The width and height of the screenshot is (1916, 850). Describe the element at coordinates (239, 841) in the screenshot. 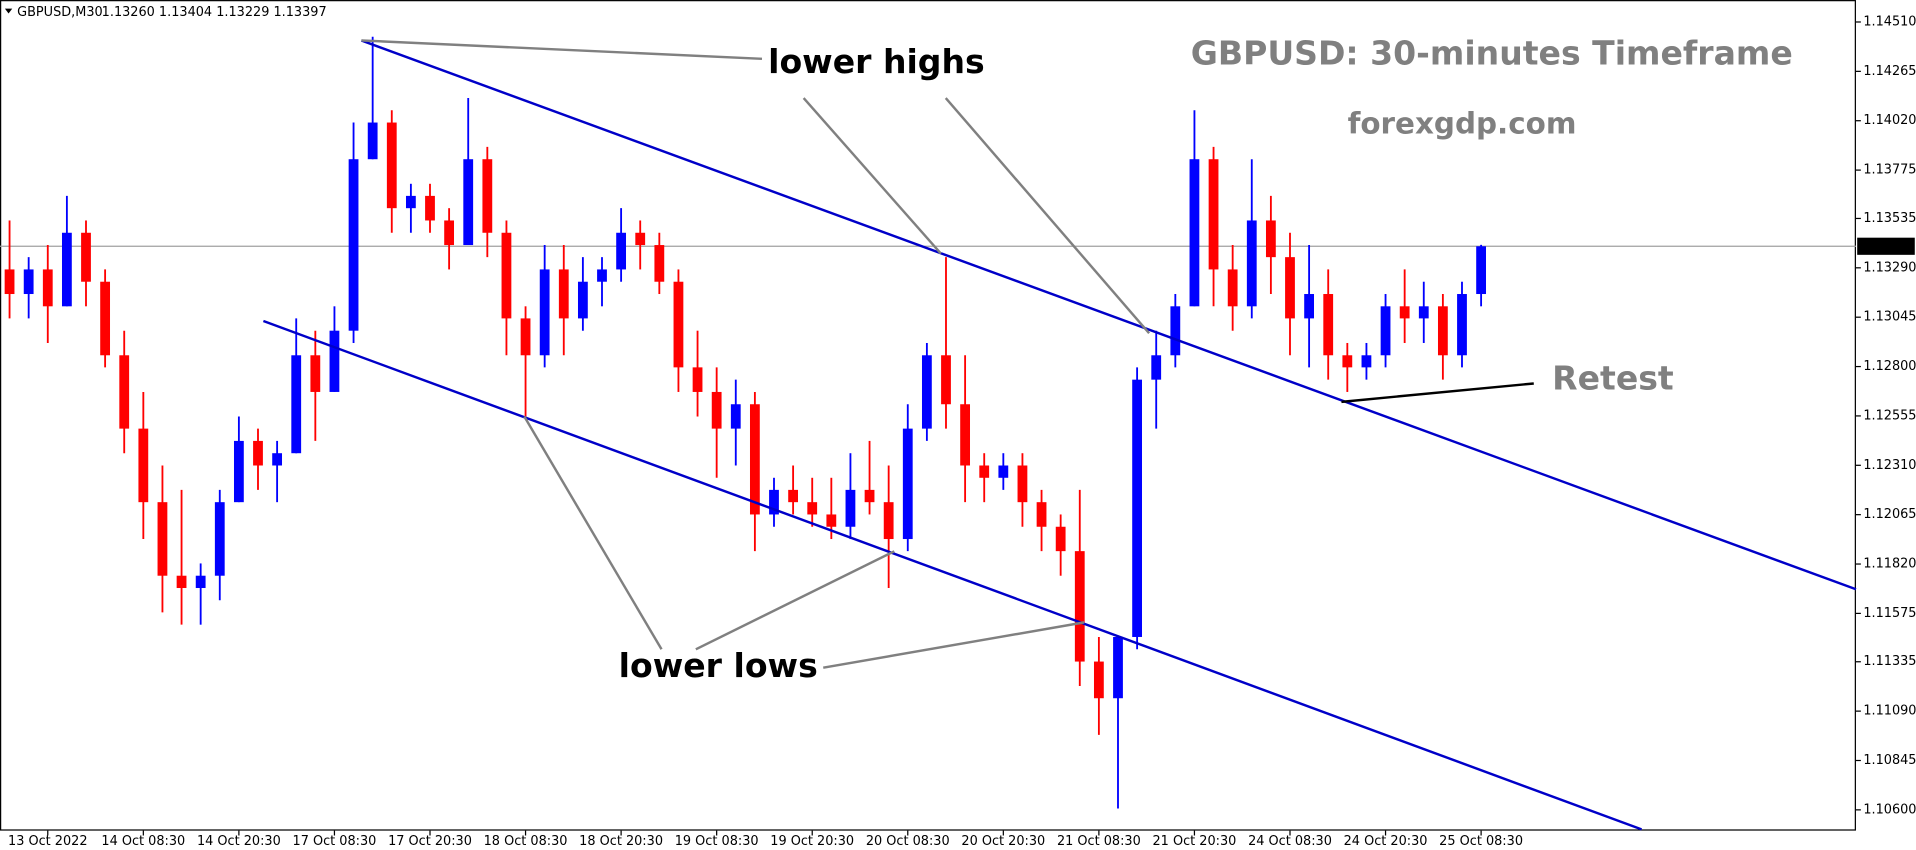

I see `x-tick-label: 14 Oct 20:30` at that location.